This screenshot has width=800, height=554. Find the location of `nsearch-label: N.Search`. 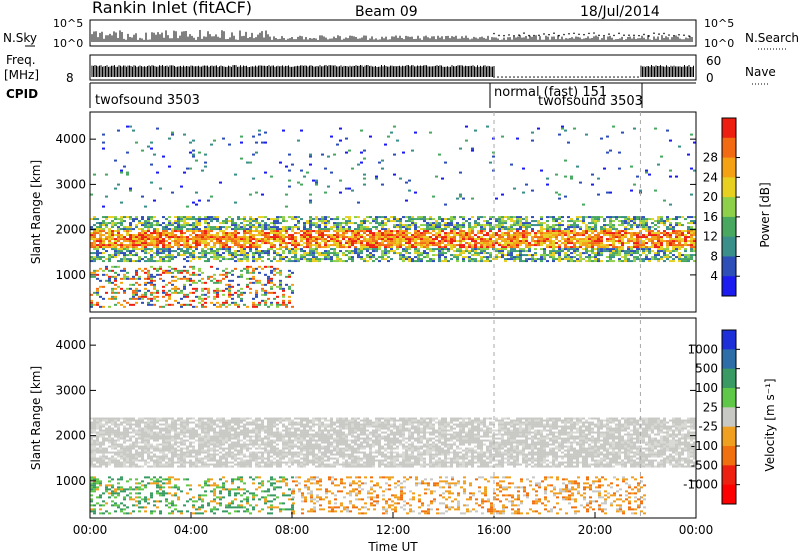

nsearch-label: N.Search is located at coordinates (772, 38).